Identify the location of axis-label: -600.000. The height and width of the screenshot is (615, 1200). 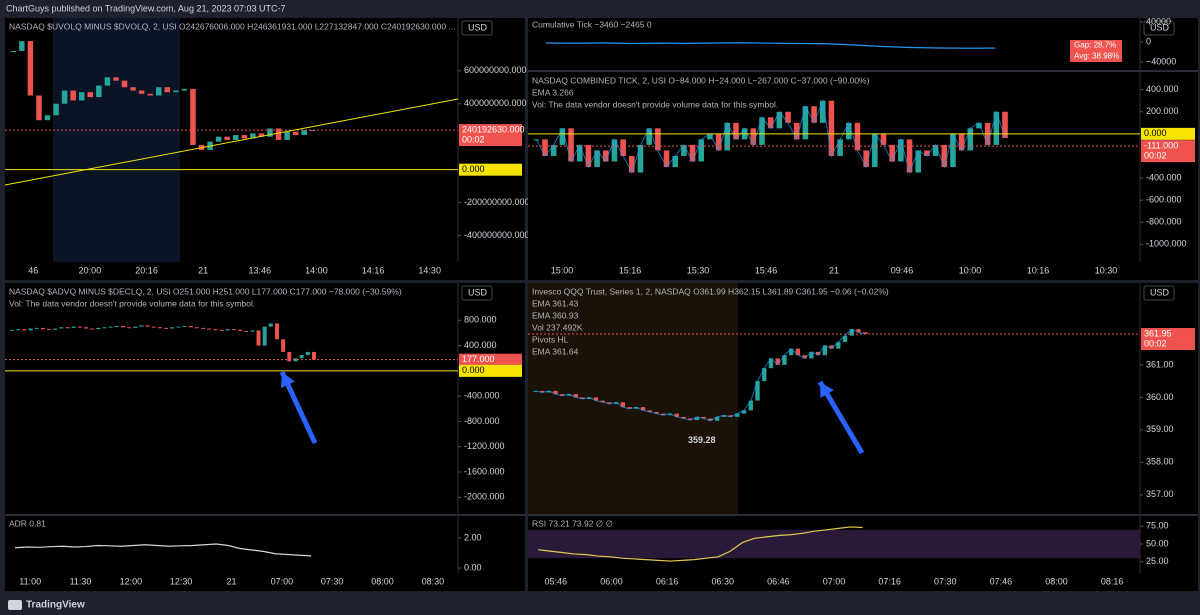
(1164, 200).